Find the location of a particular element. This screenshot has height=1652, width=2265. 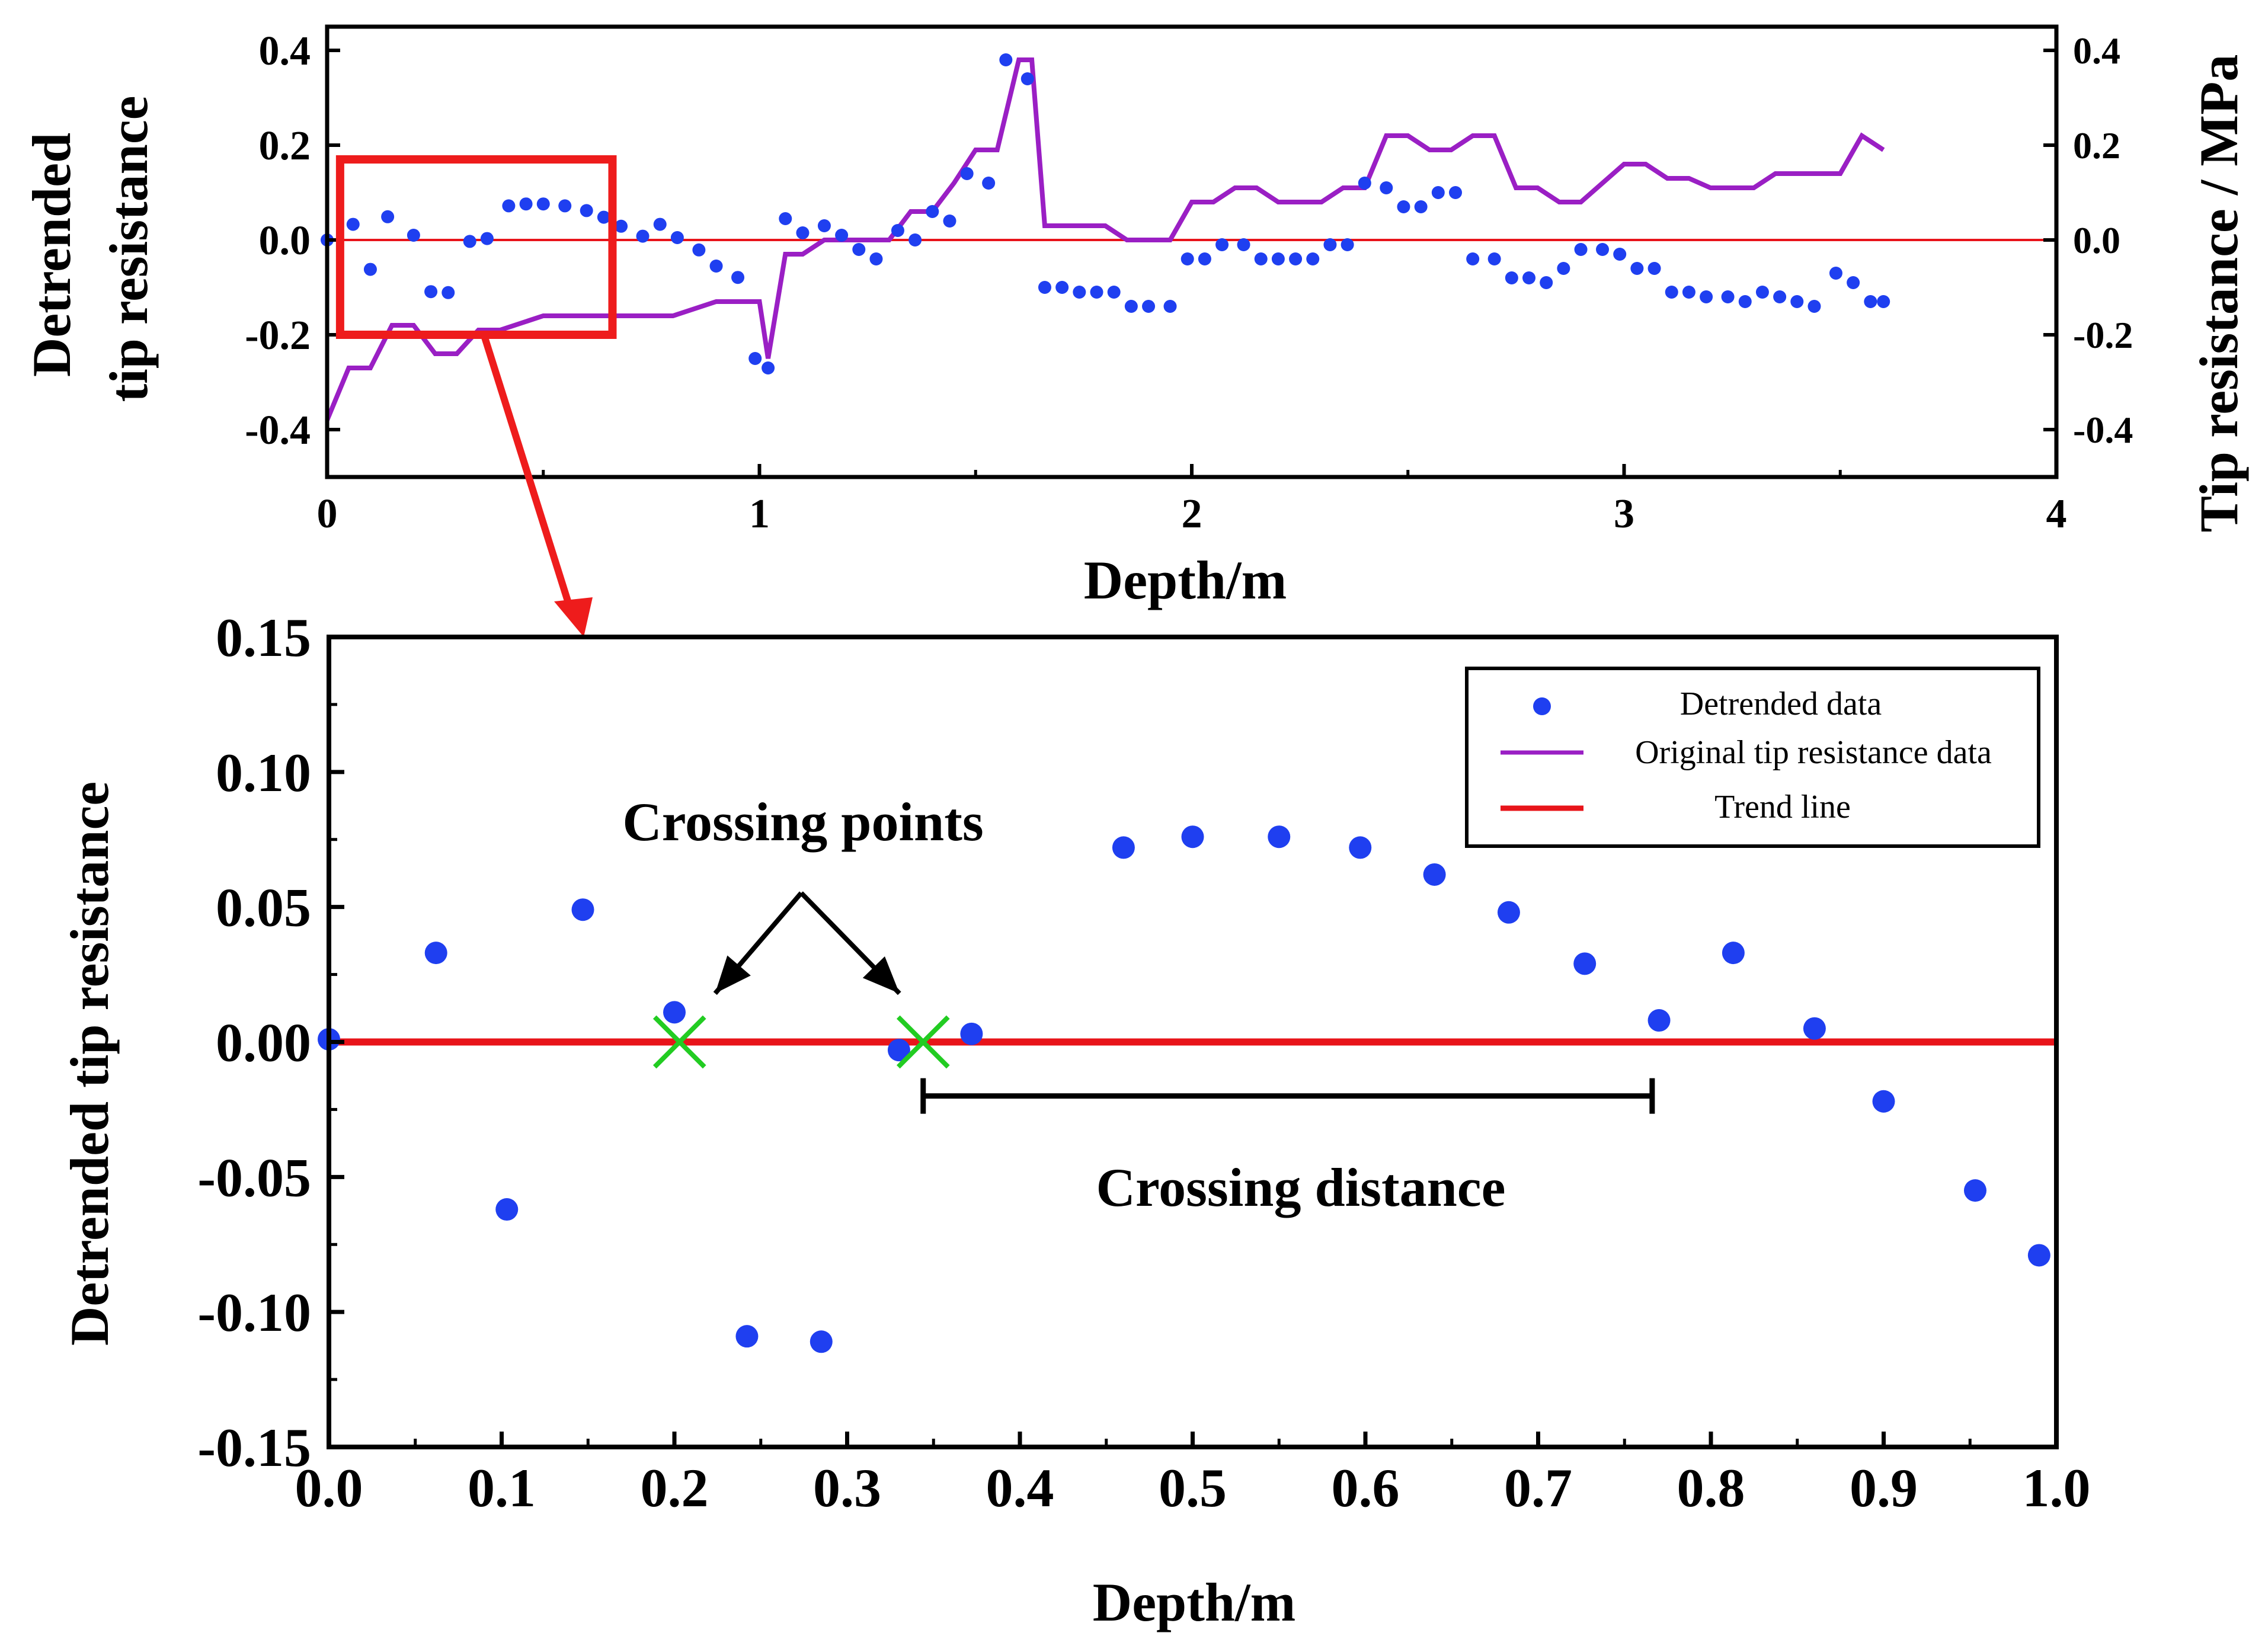

overview-y-tick-label-right: -0.4 is located at coordinates (2103, 430).